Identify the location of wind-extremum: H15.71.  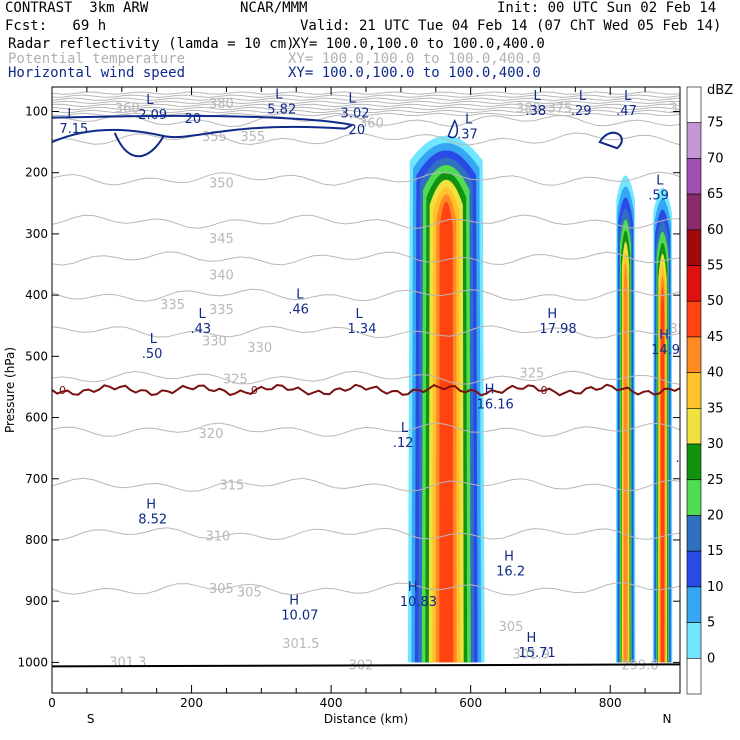
(536, 646).